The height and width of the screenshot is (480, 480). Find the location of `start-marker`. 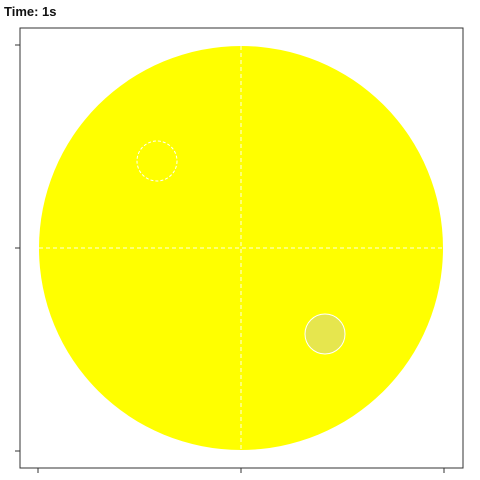

start-marker is located at coordinates (157, 161).